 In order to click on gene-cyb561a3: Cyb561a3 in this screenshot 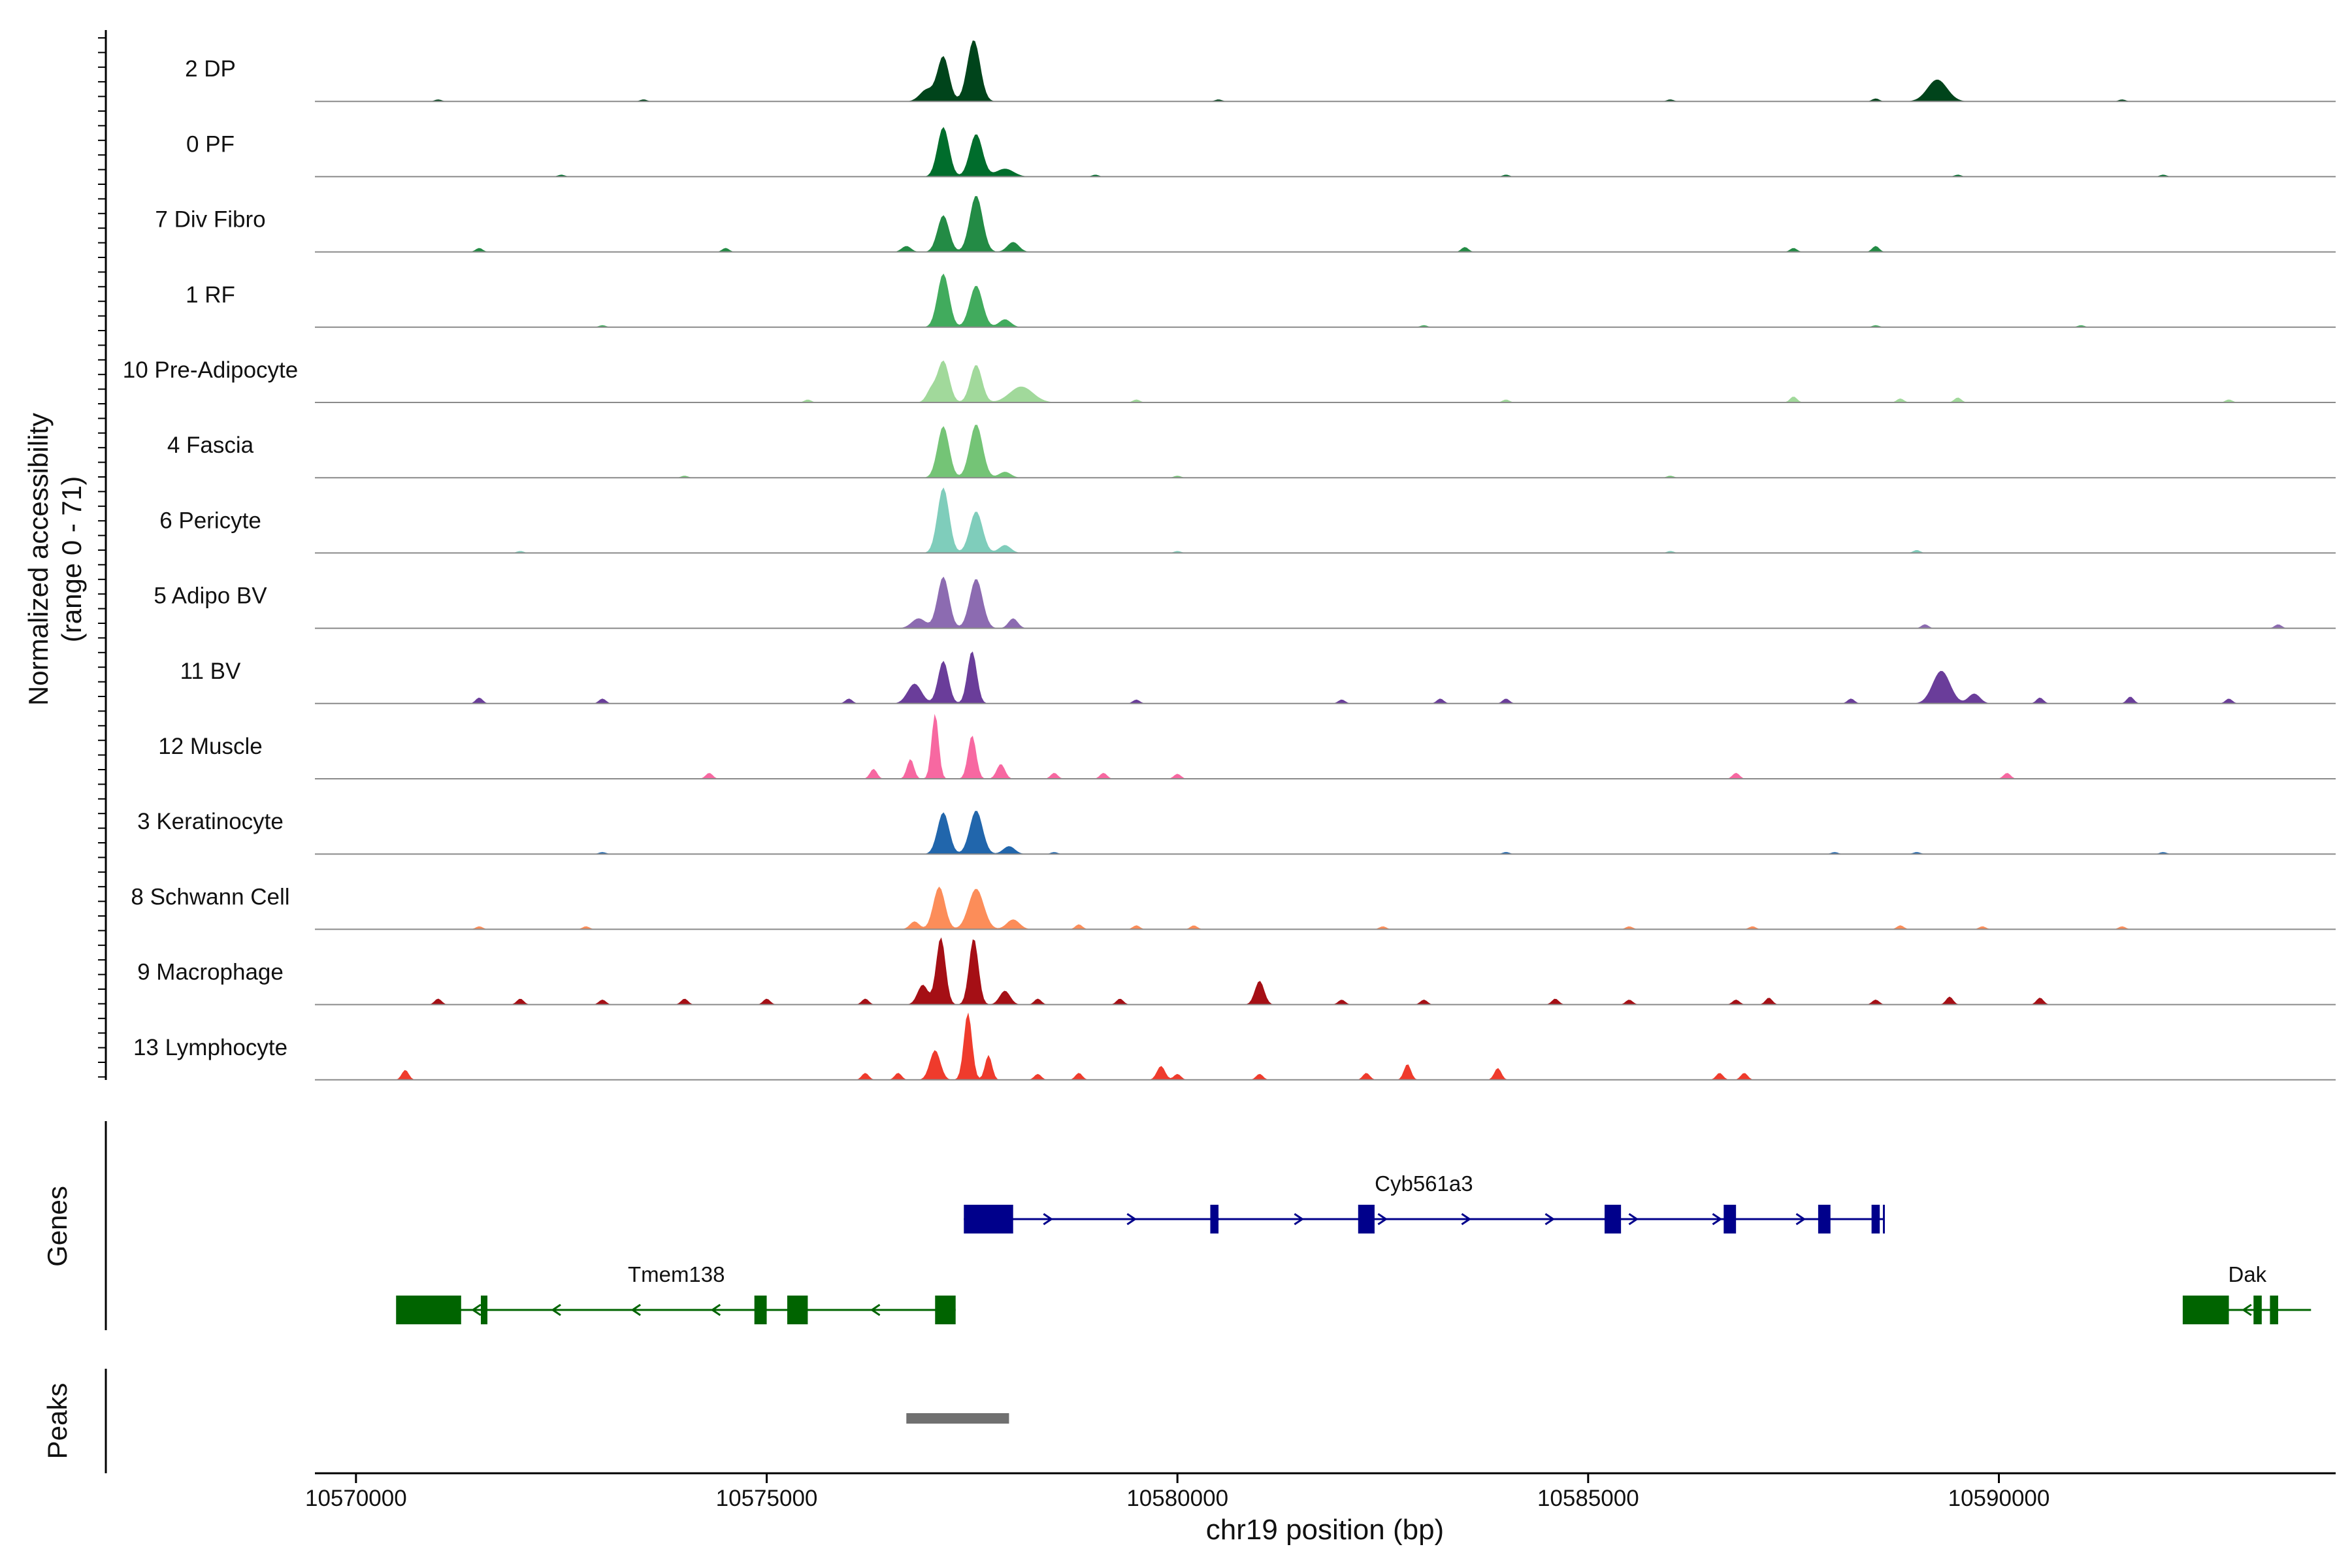, I will do `click(1424, 1202)`.